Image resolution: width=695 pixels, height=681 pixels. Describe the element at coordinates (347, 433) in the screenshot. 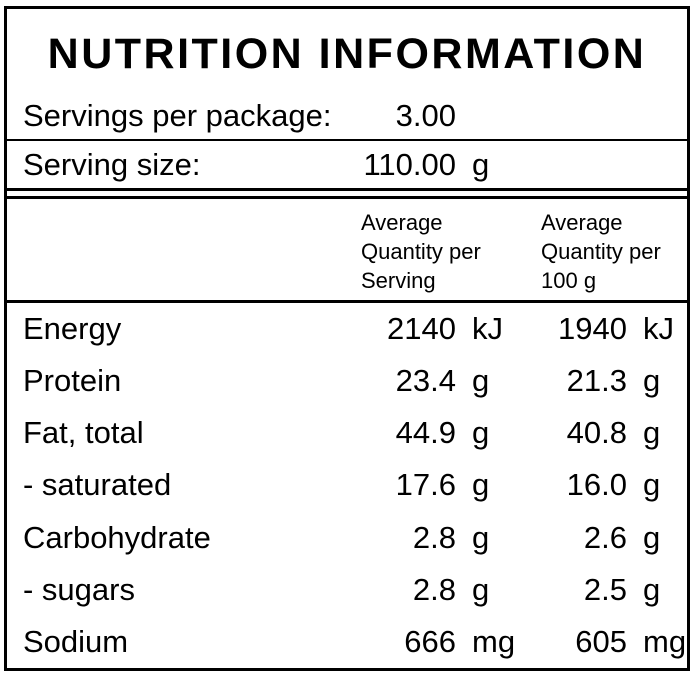

I see `table-row-fat-total: Fat, total 44.9 g 40.8 g` at that location.